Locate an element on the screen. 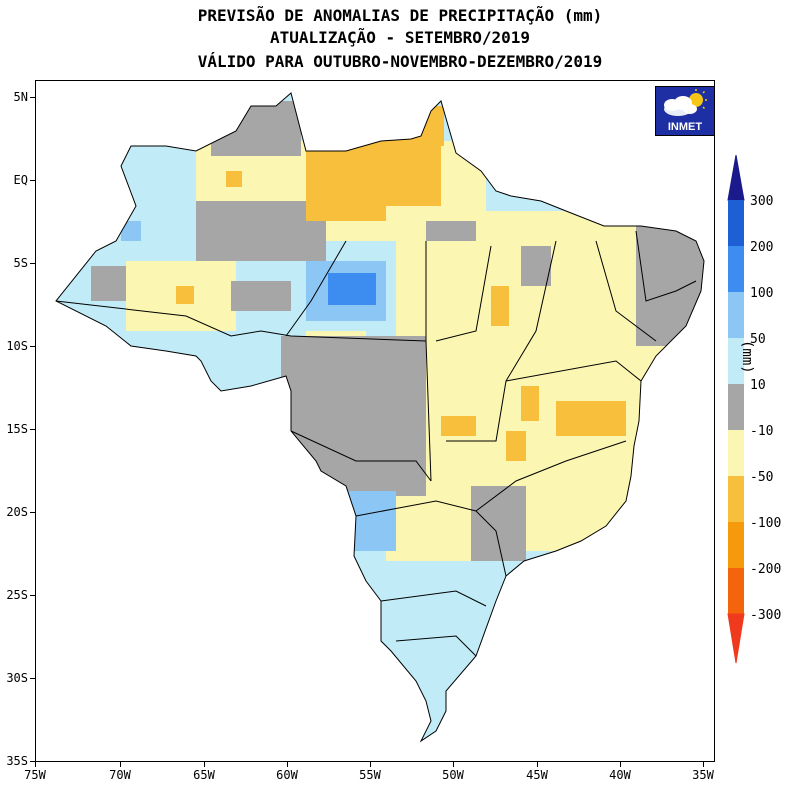  colorbar-top-arrow is located at coordinates (736, 178).